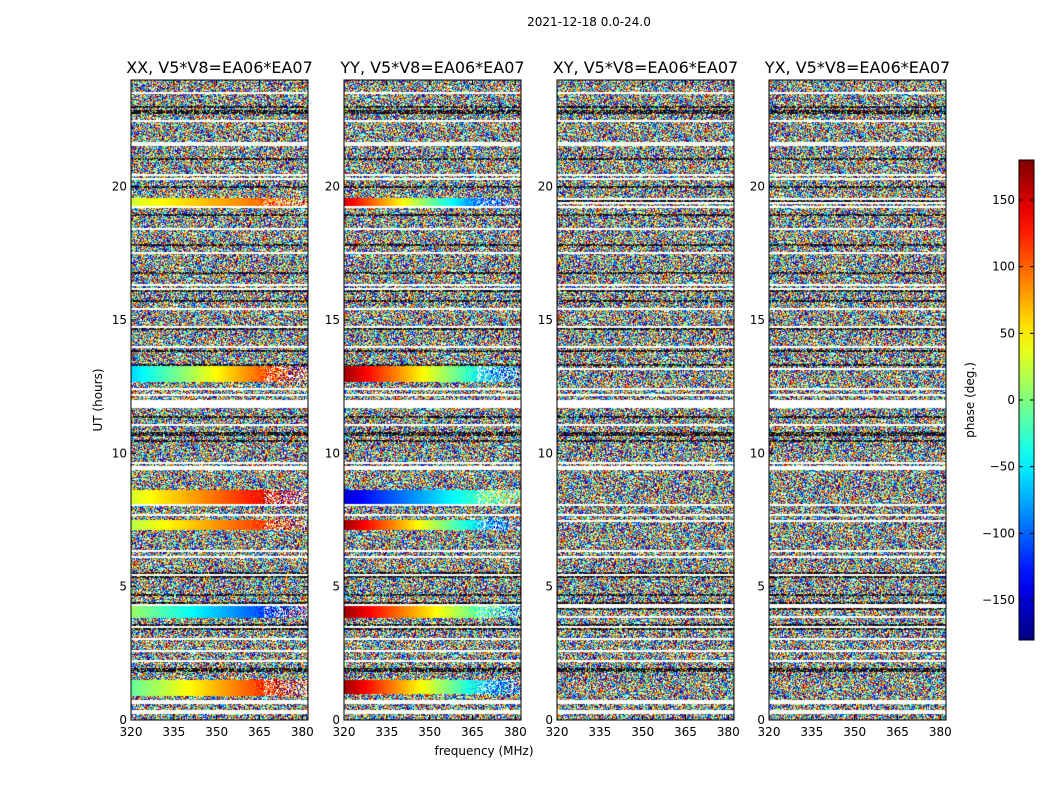 The width and height of the screenshot is (1050, 800). What do you see at coordinates (970, 400) in the screenshot?
I see `colorbar-label: phase (deg.)` at bounding box center [970, 400].